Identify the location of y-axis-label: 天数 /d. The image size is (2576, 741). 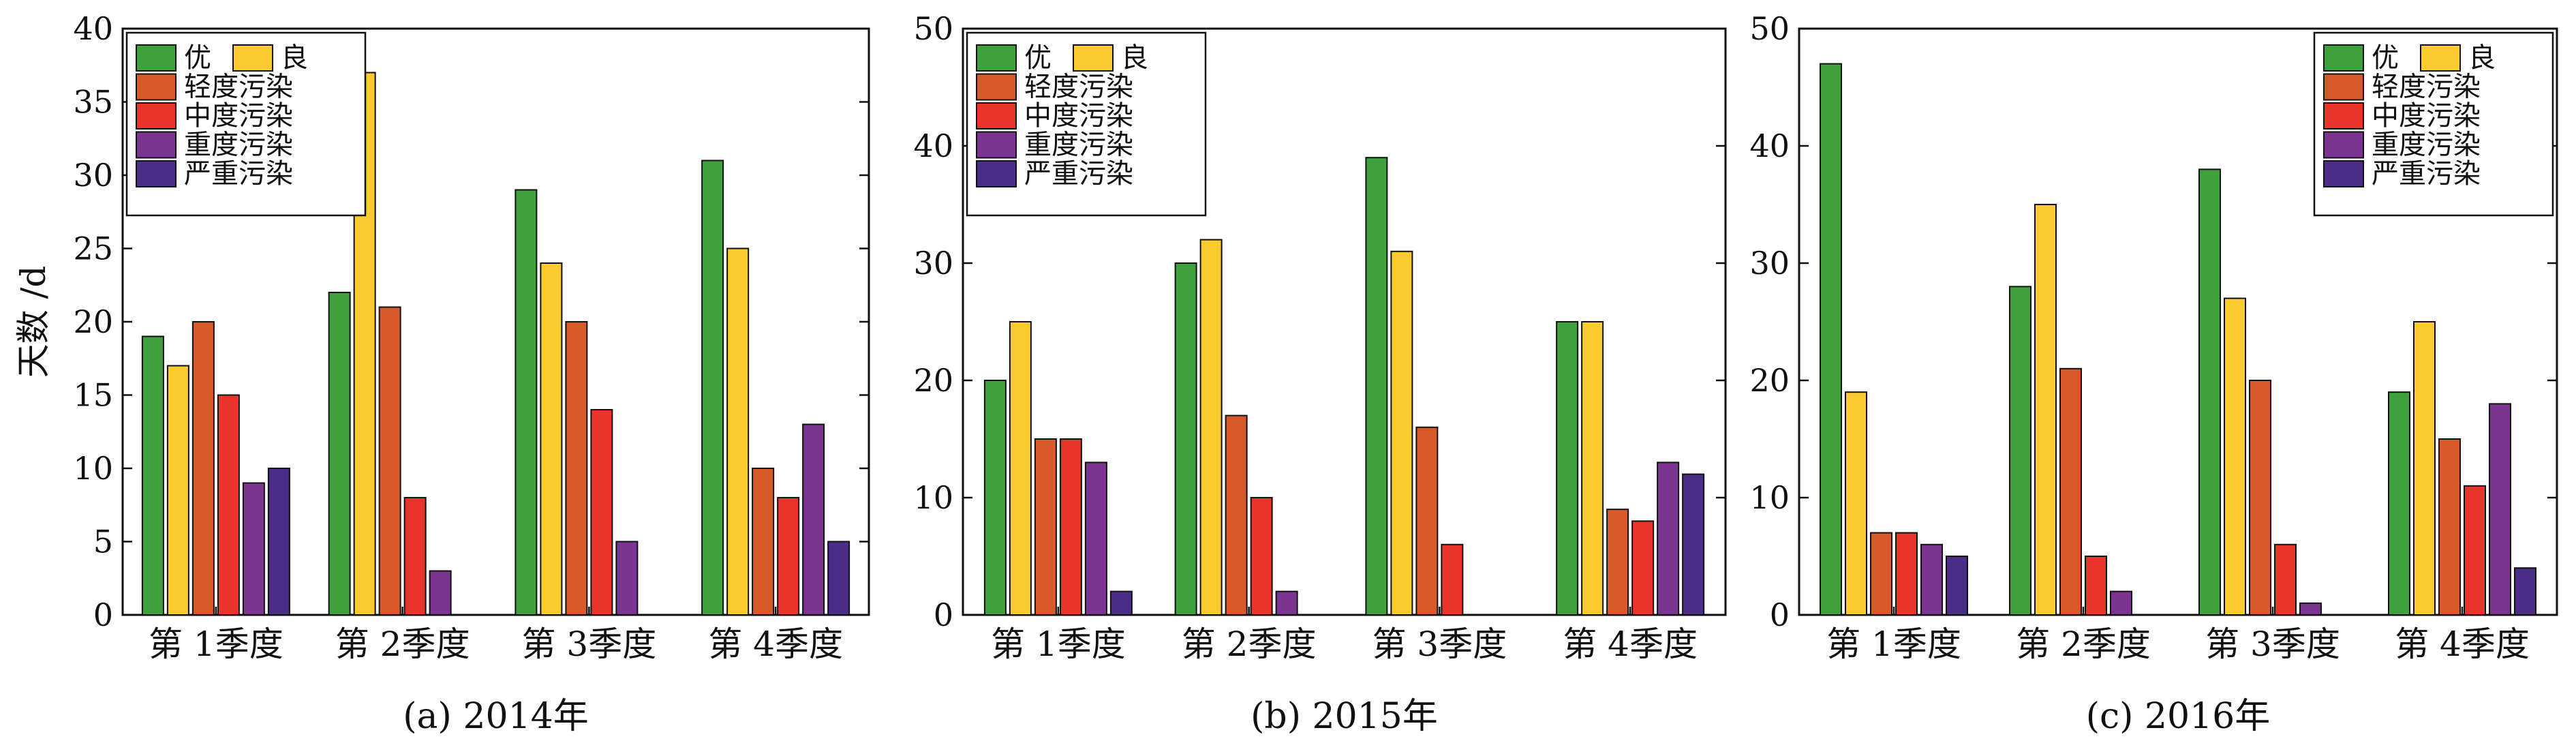
(33, 322).